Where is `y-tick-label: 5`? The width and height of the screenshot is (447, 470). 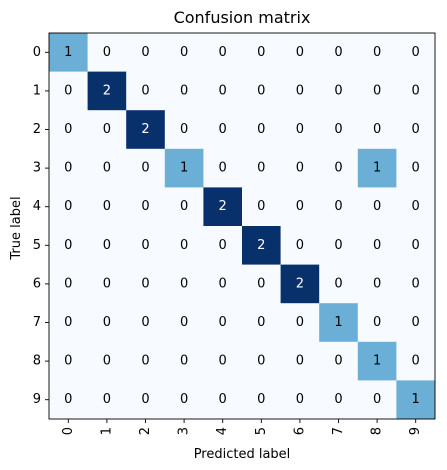 y-tick-label: 5 is located at coordinates (37, 245).